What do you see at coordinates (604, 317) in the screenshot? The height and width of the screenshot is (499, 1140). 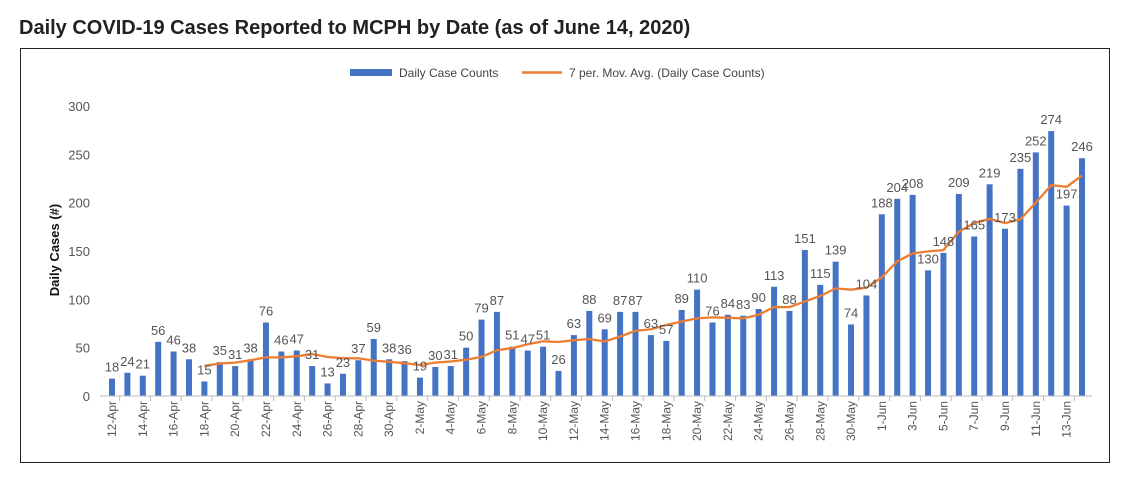 I see `data-label: 69` at bounding box center [604, 317].